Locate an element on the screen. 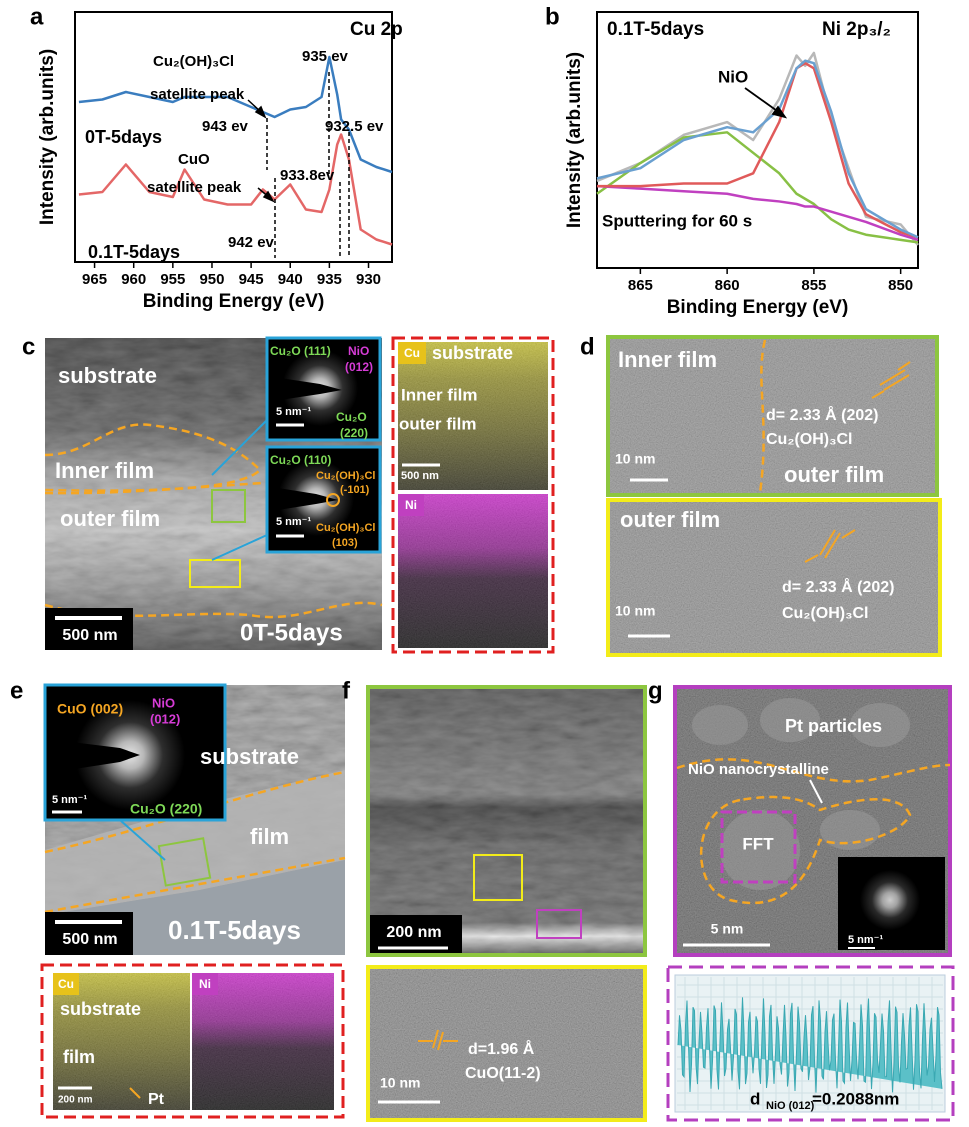 The image size is (969, 1127). label: film is located at coordinates (269, 836).